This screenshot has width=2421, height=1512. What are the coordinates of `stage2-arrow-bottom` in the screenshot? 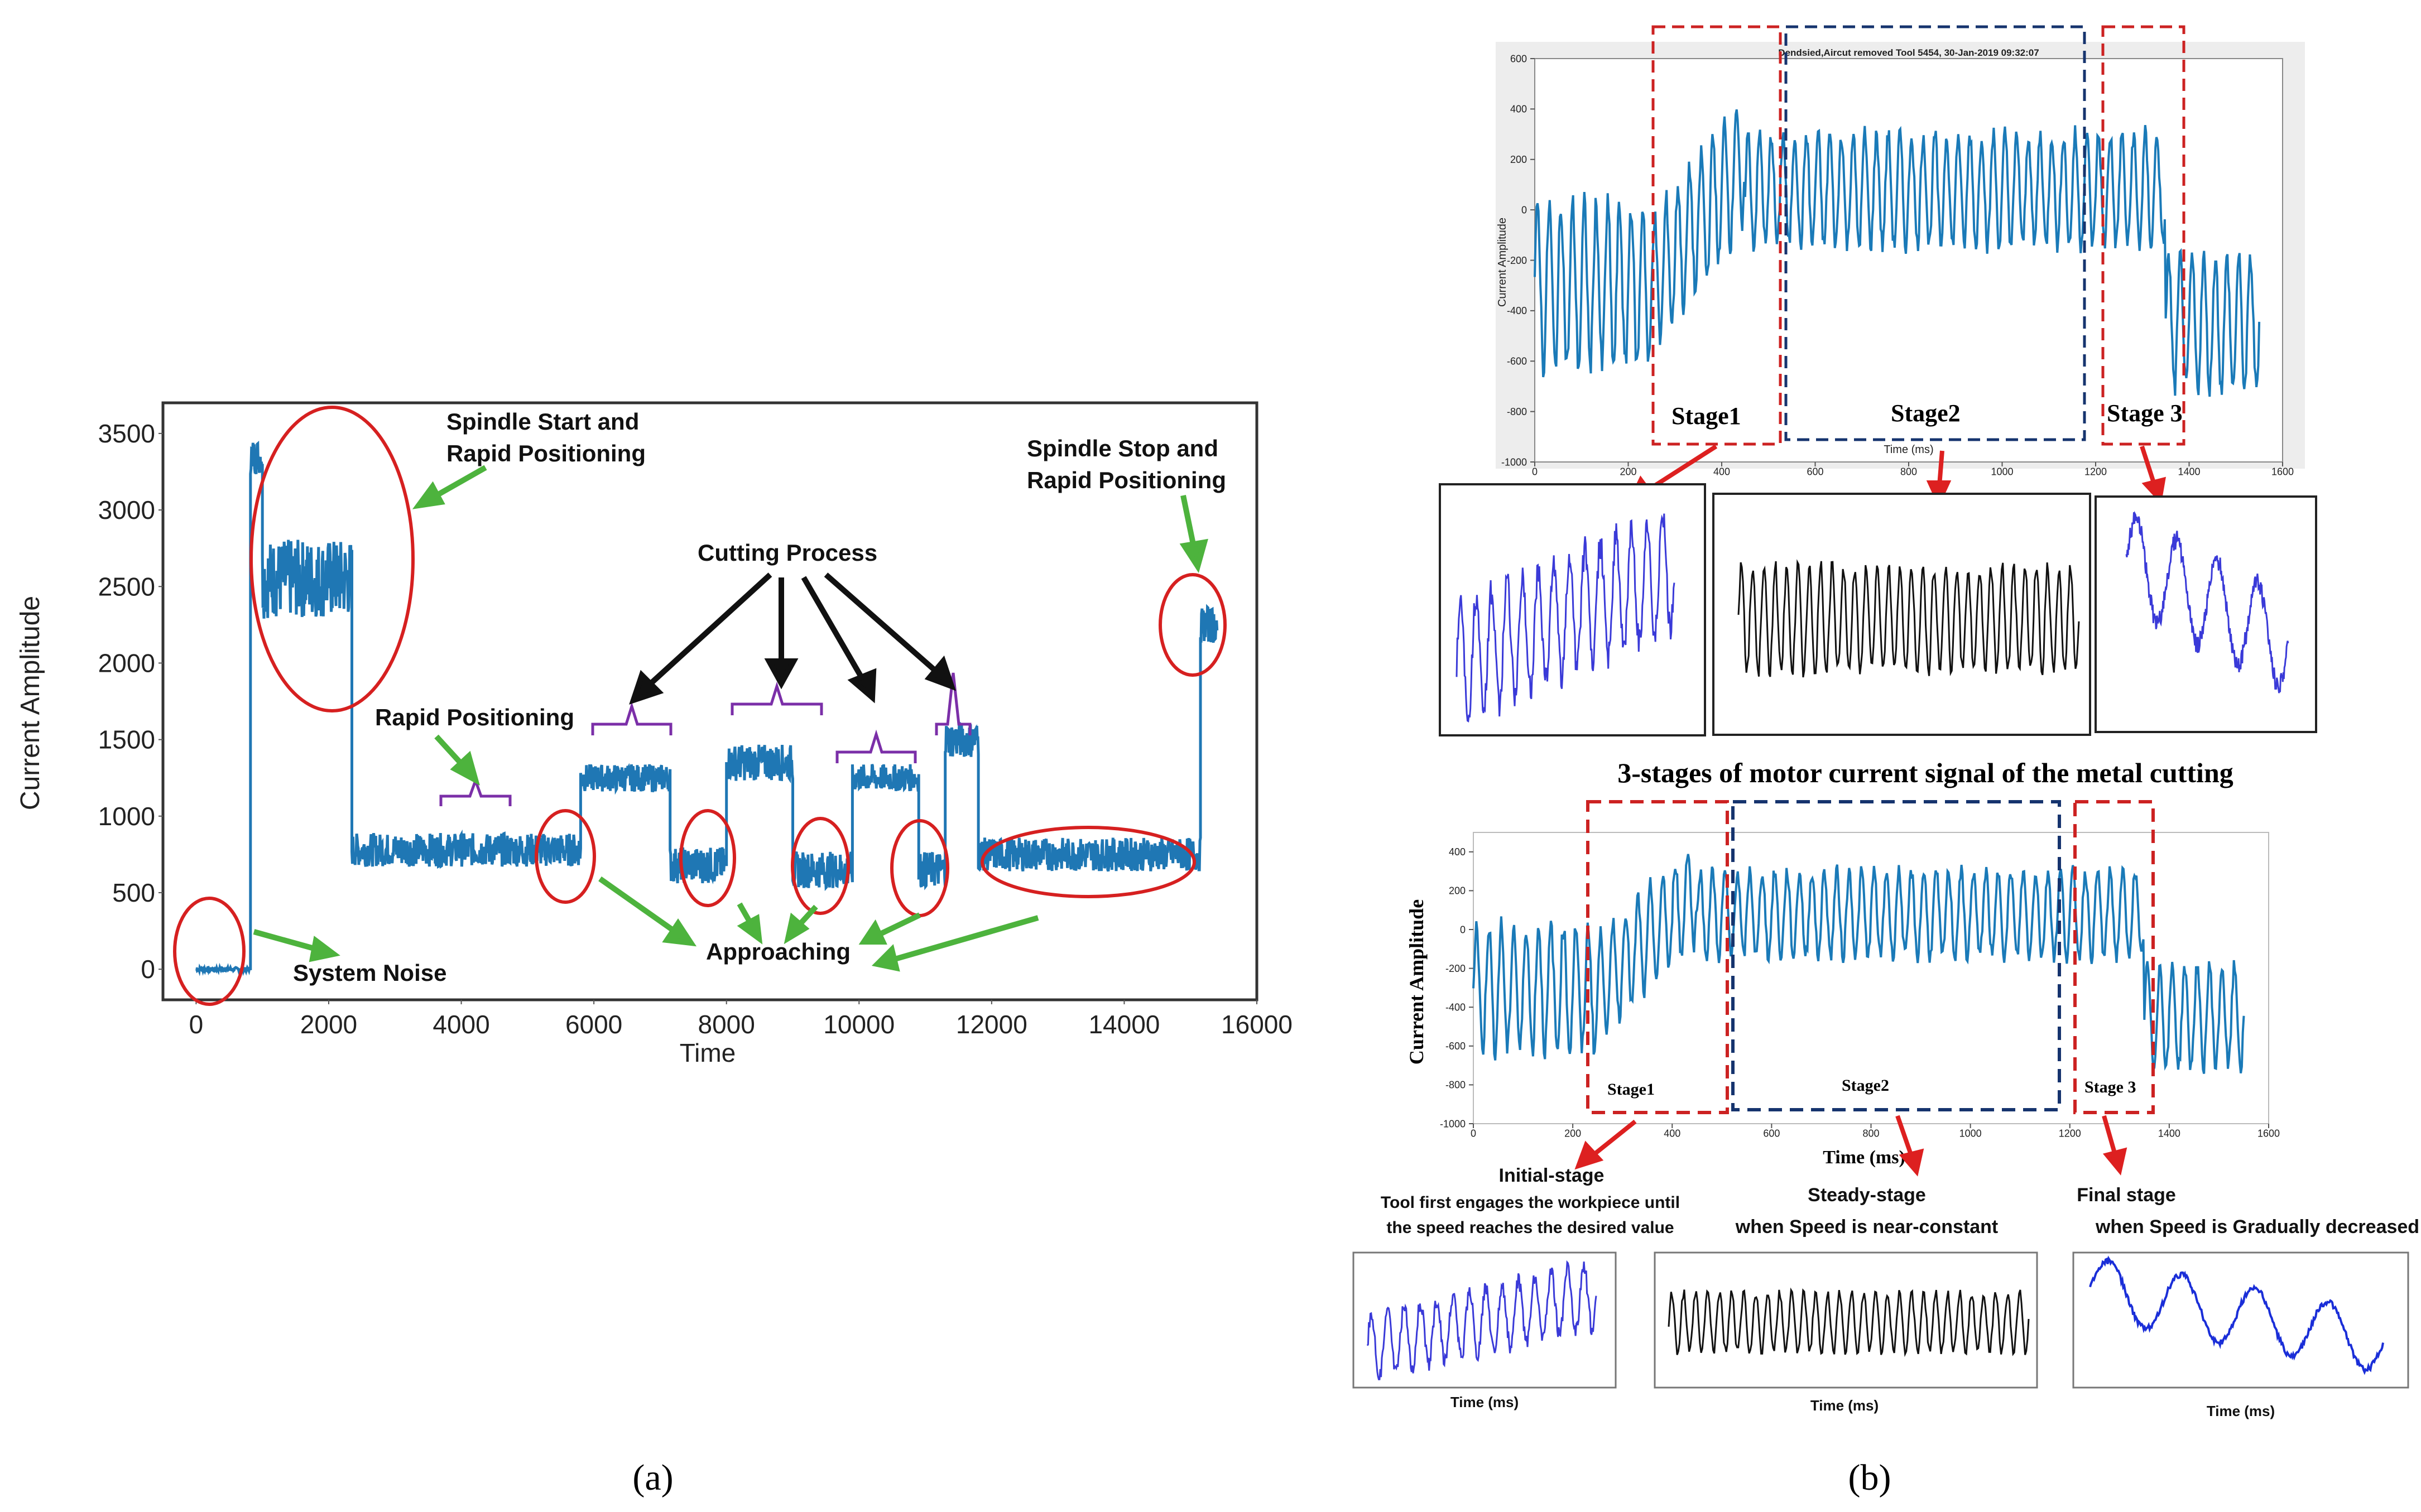 It's located at (1904, 1136).